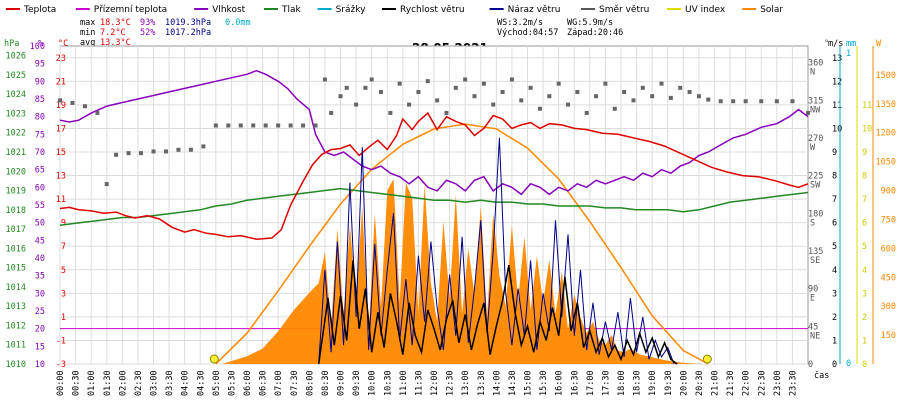  Describe the element at coordinates (16, 230) in the screenshot. I see `tick-pressure: 1017` at that location.